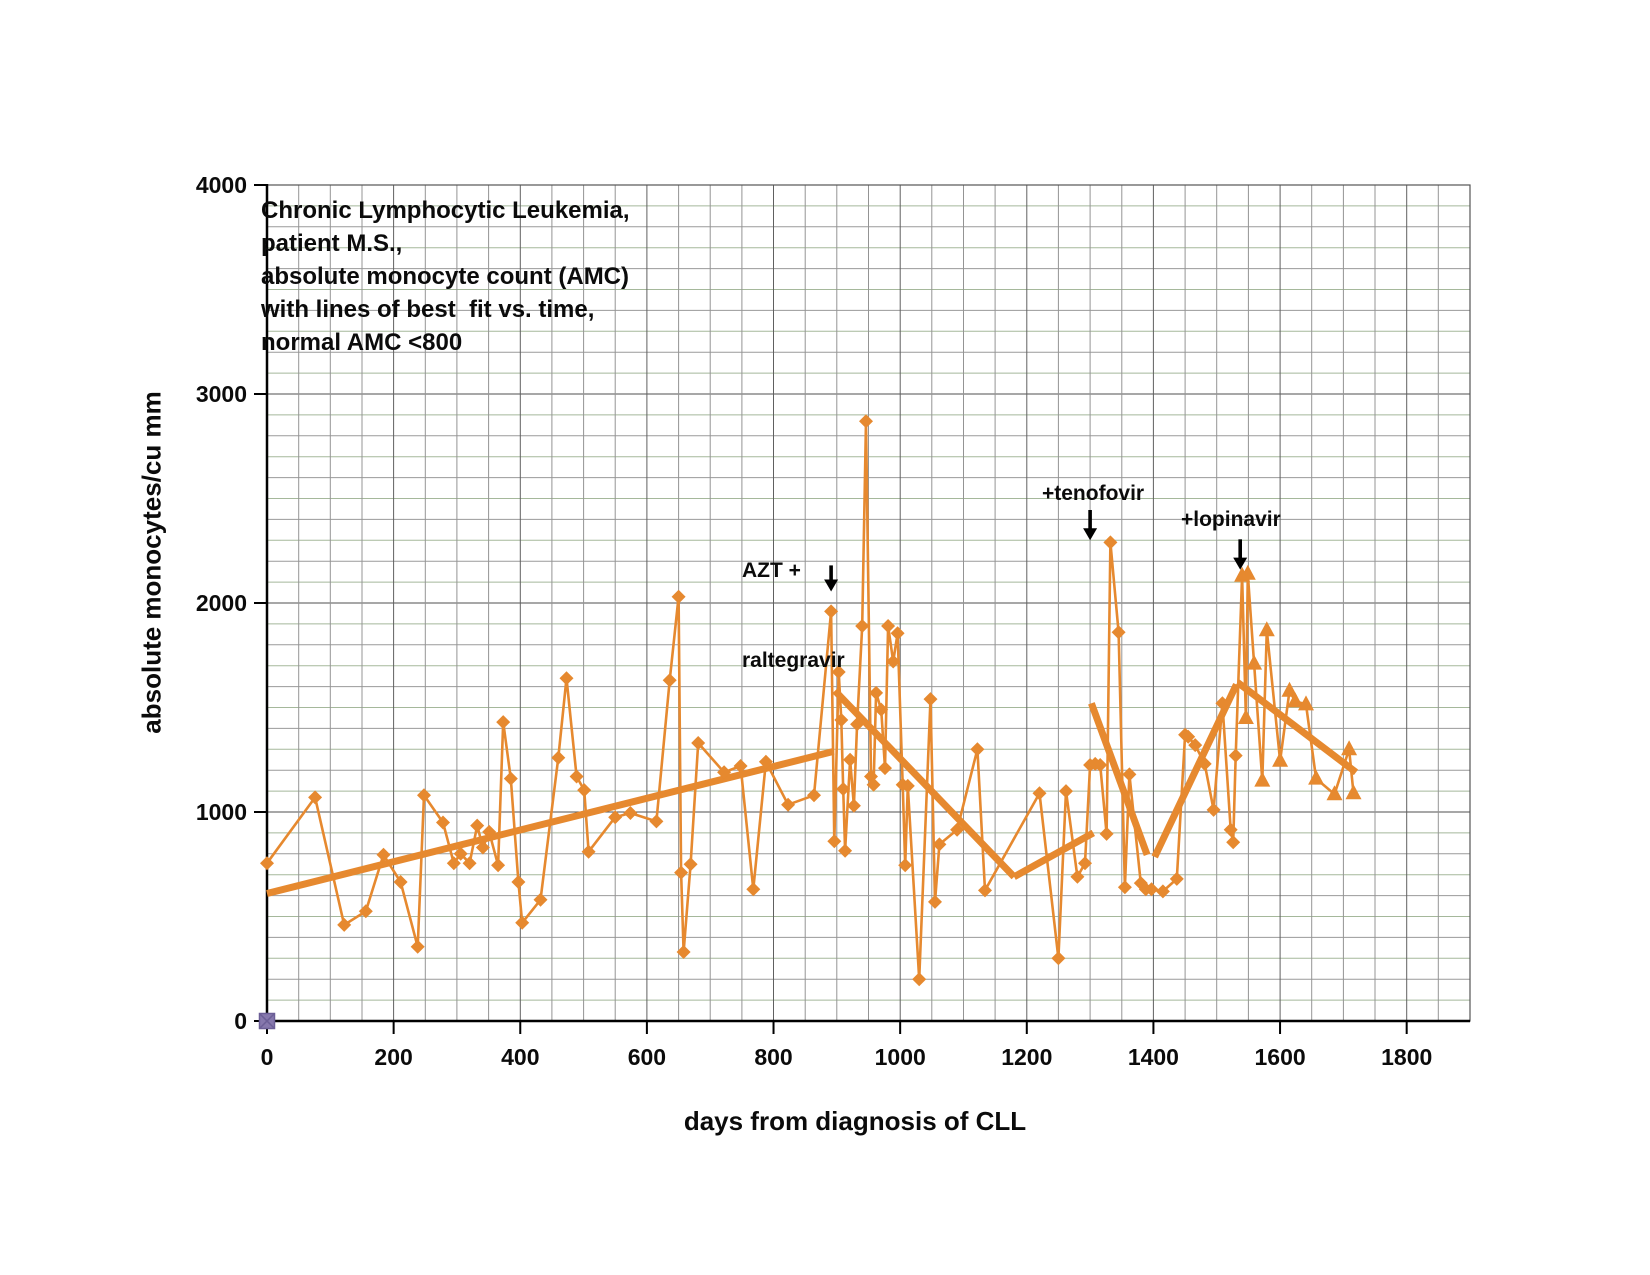  I want to click on title-line: with lines of best fit vs. time,, so click(428, 309).